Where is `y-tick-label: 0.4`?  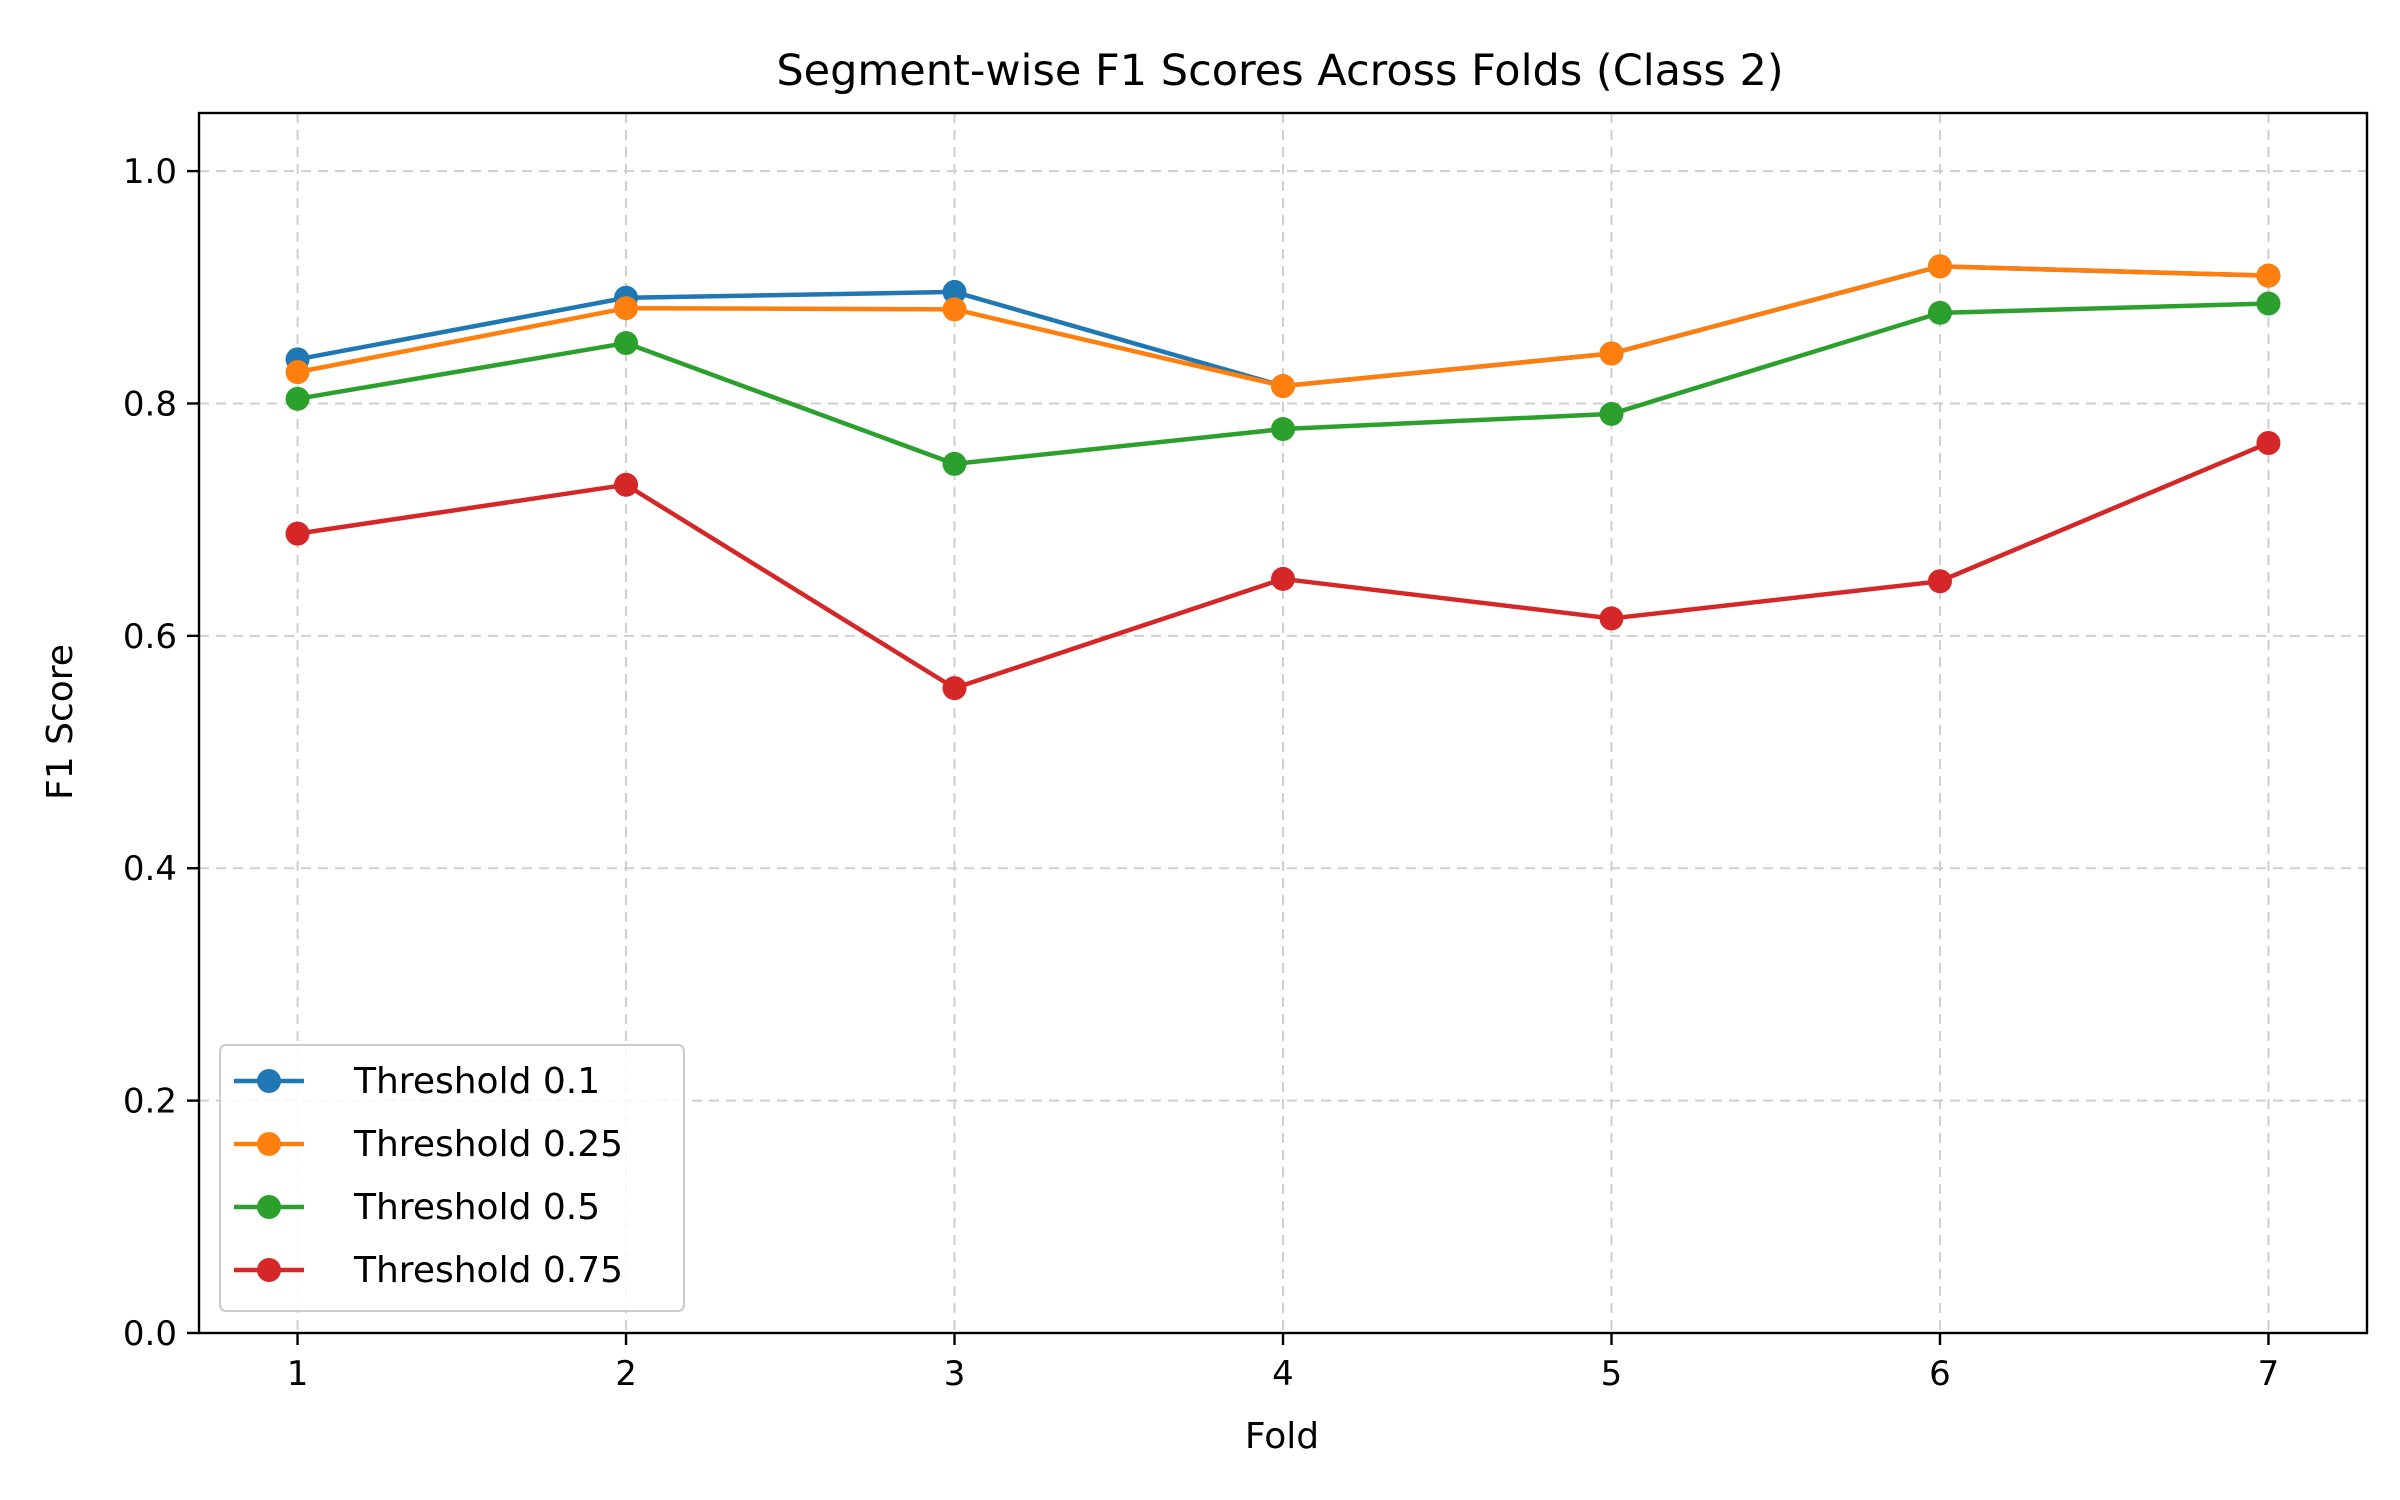 y-tick-label: 0.4 is located at coordinates (150, 869).